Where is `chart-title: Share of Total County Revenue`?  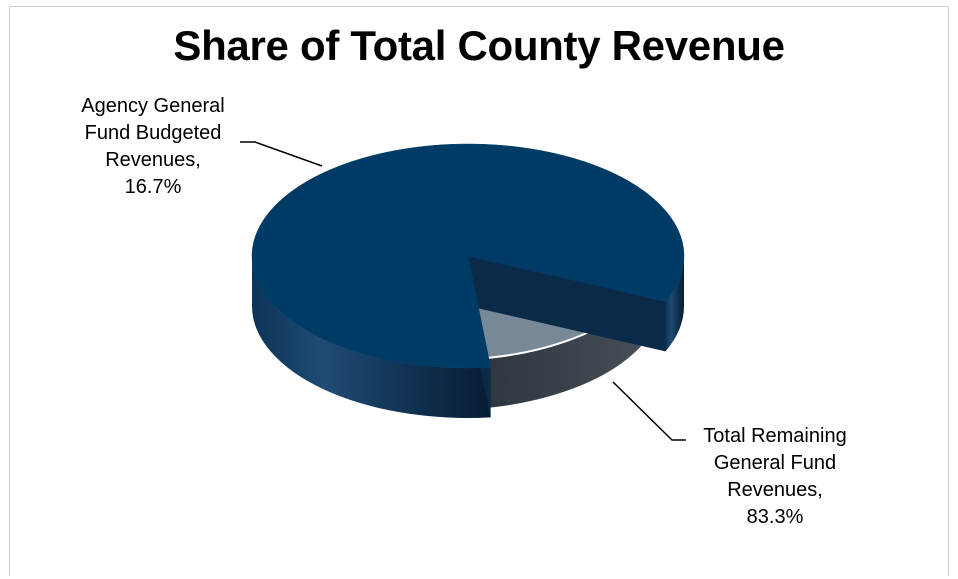 chart-title: Share of Total County Revenue is located at coordinates (479, 45).